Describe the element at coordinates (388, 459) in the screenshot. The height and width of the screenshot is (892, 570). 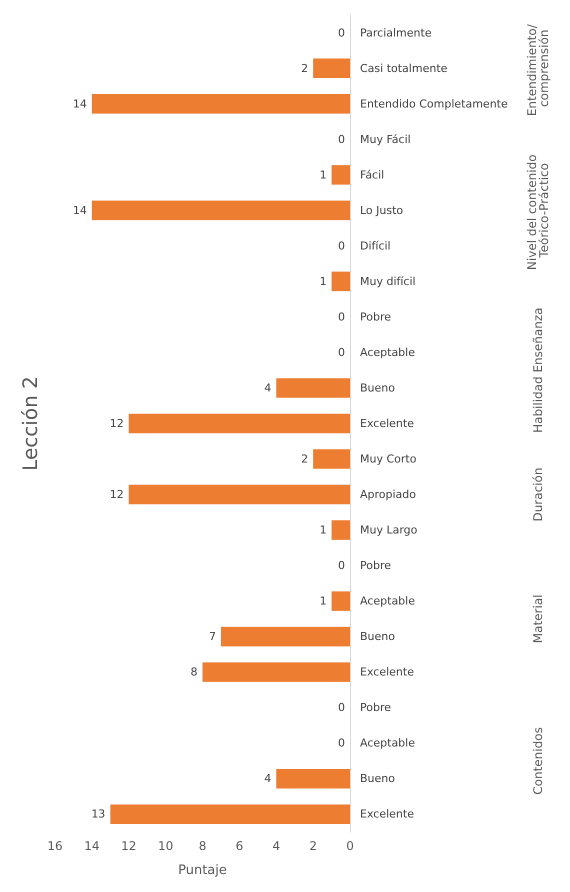
I see `y-tick-label: Muy Corto` at that location.